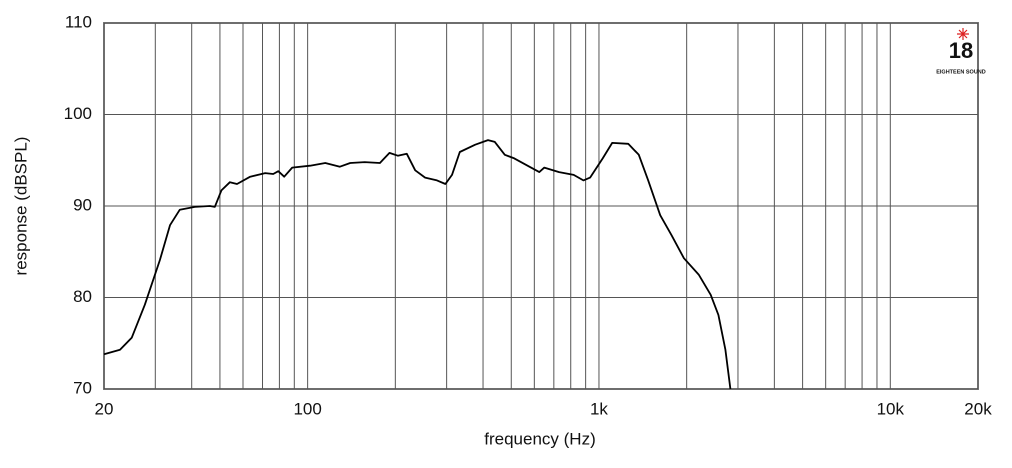  I want to click on logo: 18 EIGHTEEN SOUND, so click(961, 51).